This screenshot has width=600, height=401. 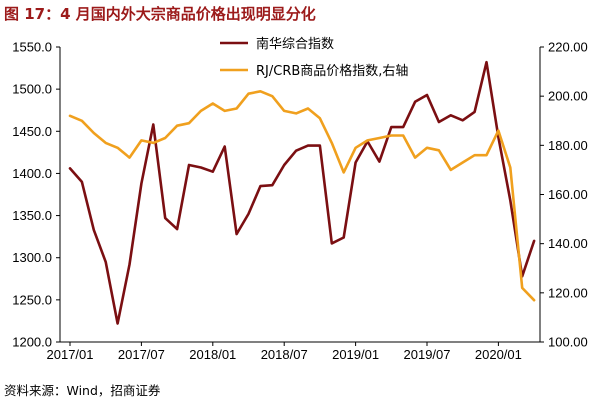 I want to click on left-tick-label: 1500.0, so click(x=32, y=89).